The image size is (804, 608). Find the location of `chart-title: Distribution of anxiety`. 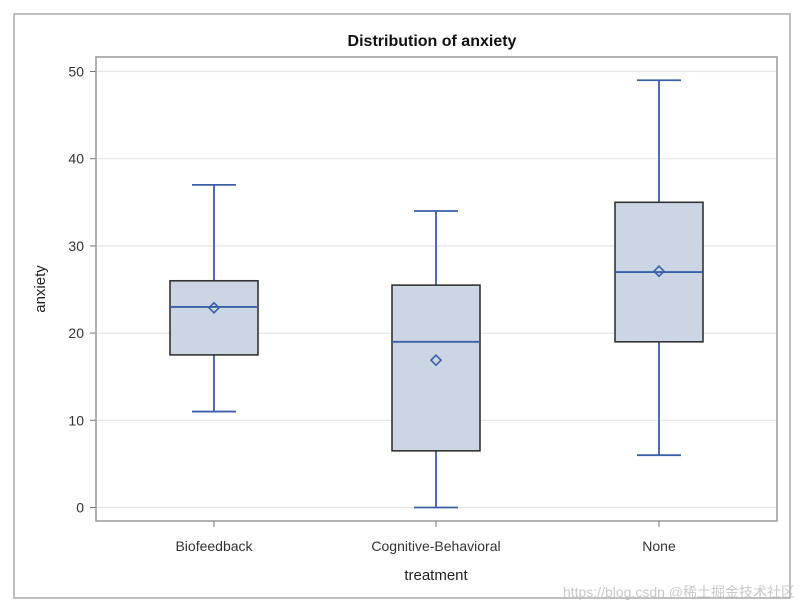

chart-title: Distribution of anxiety is located at coordinates (432, 41).